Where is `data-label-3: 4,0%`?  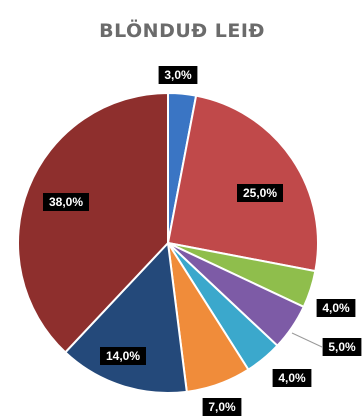
data-label-3: 4,0% is located at coordinates (336, 308).